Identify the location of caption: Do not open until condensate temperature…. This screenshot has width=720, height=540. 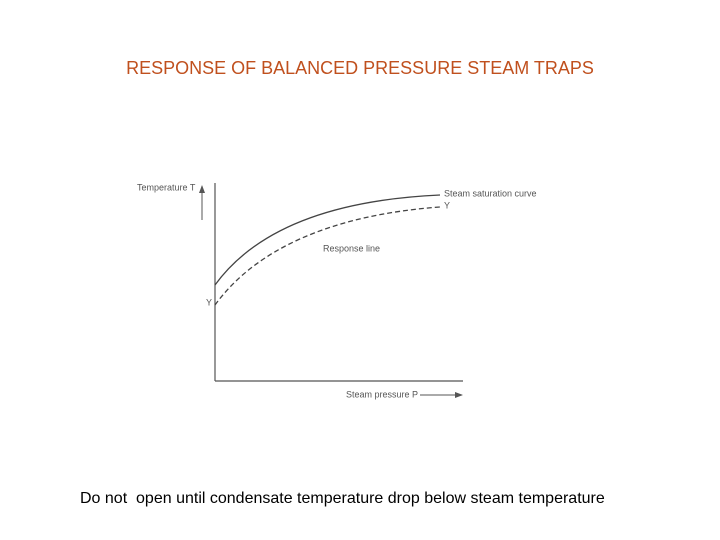
(342, 498).